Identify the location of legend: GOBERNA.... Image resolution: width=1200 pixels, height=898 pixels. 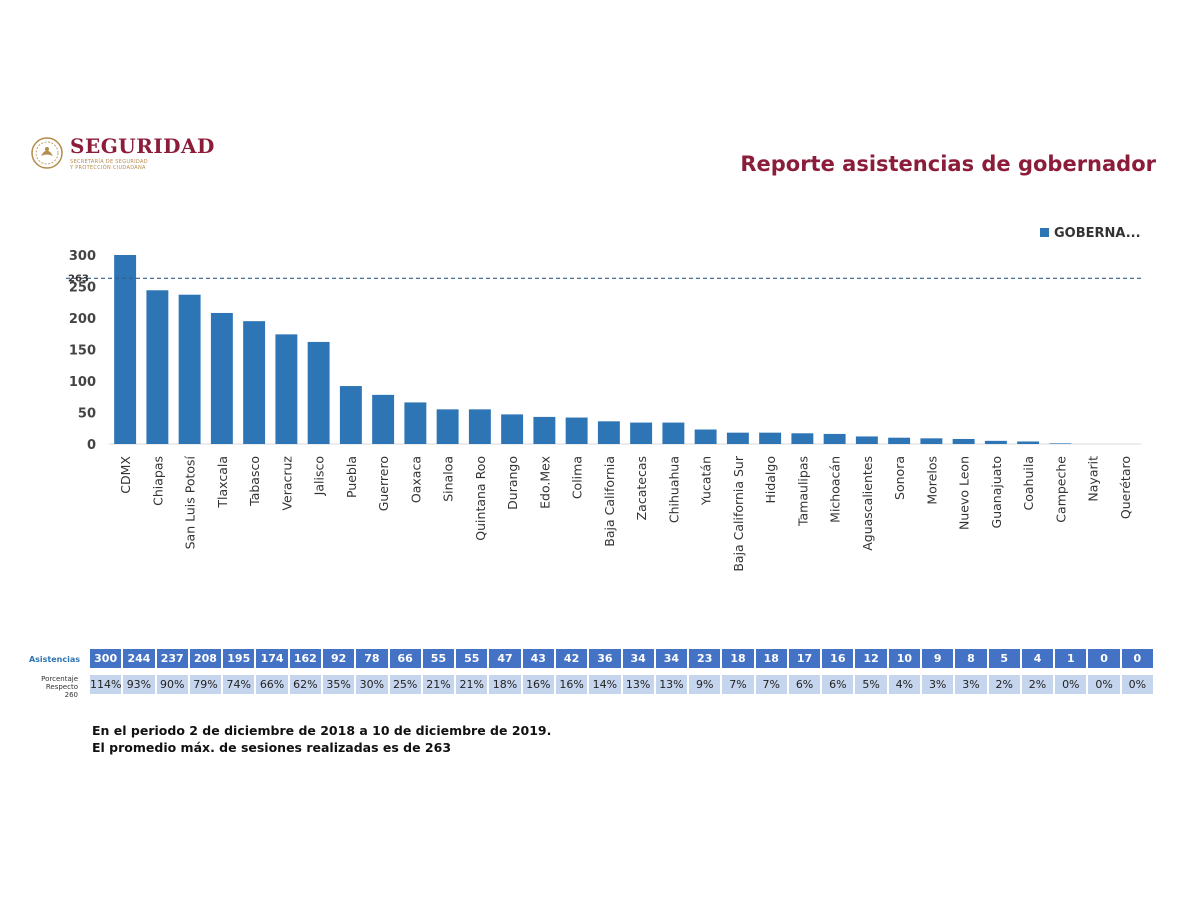
(1090, 233).